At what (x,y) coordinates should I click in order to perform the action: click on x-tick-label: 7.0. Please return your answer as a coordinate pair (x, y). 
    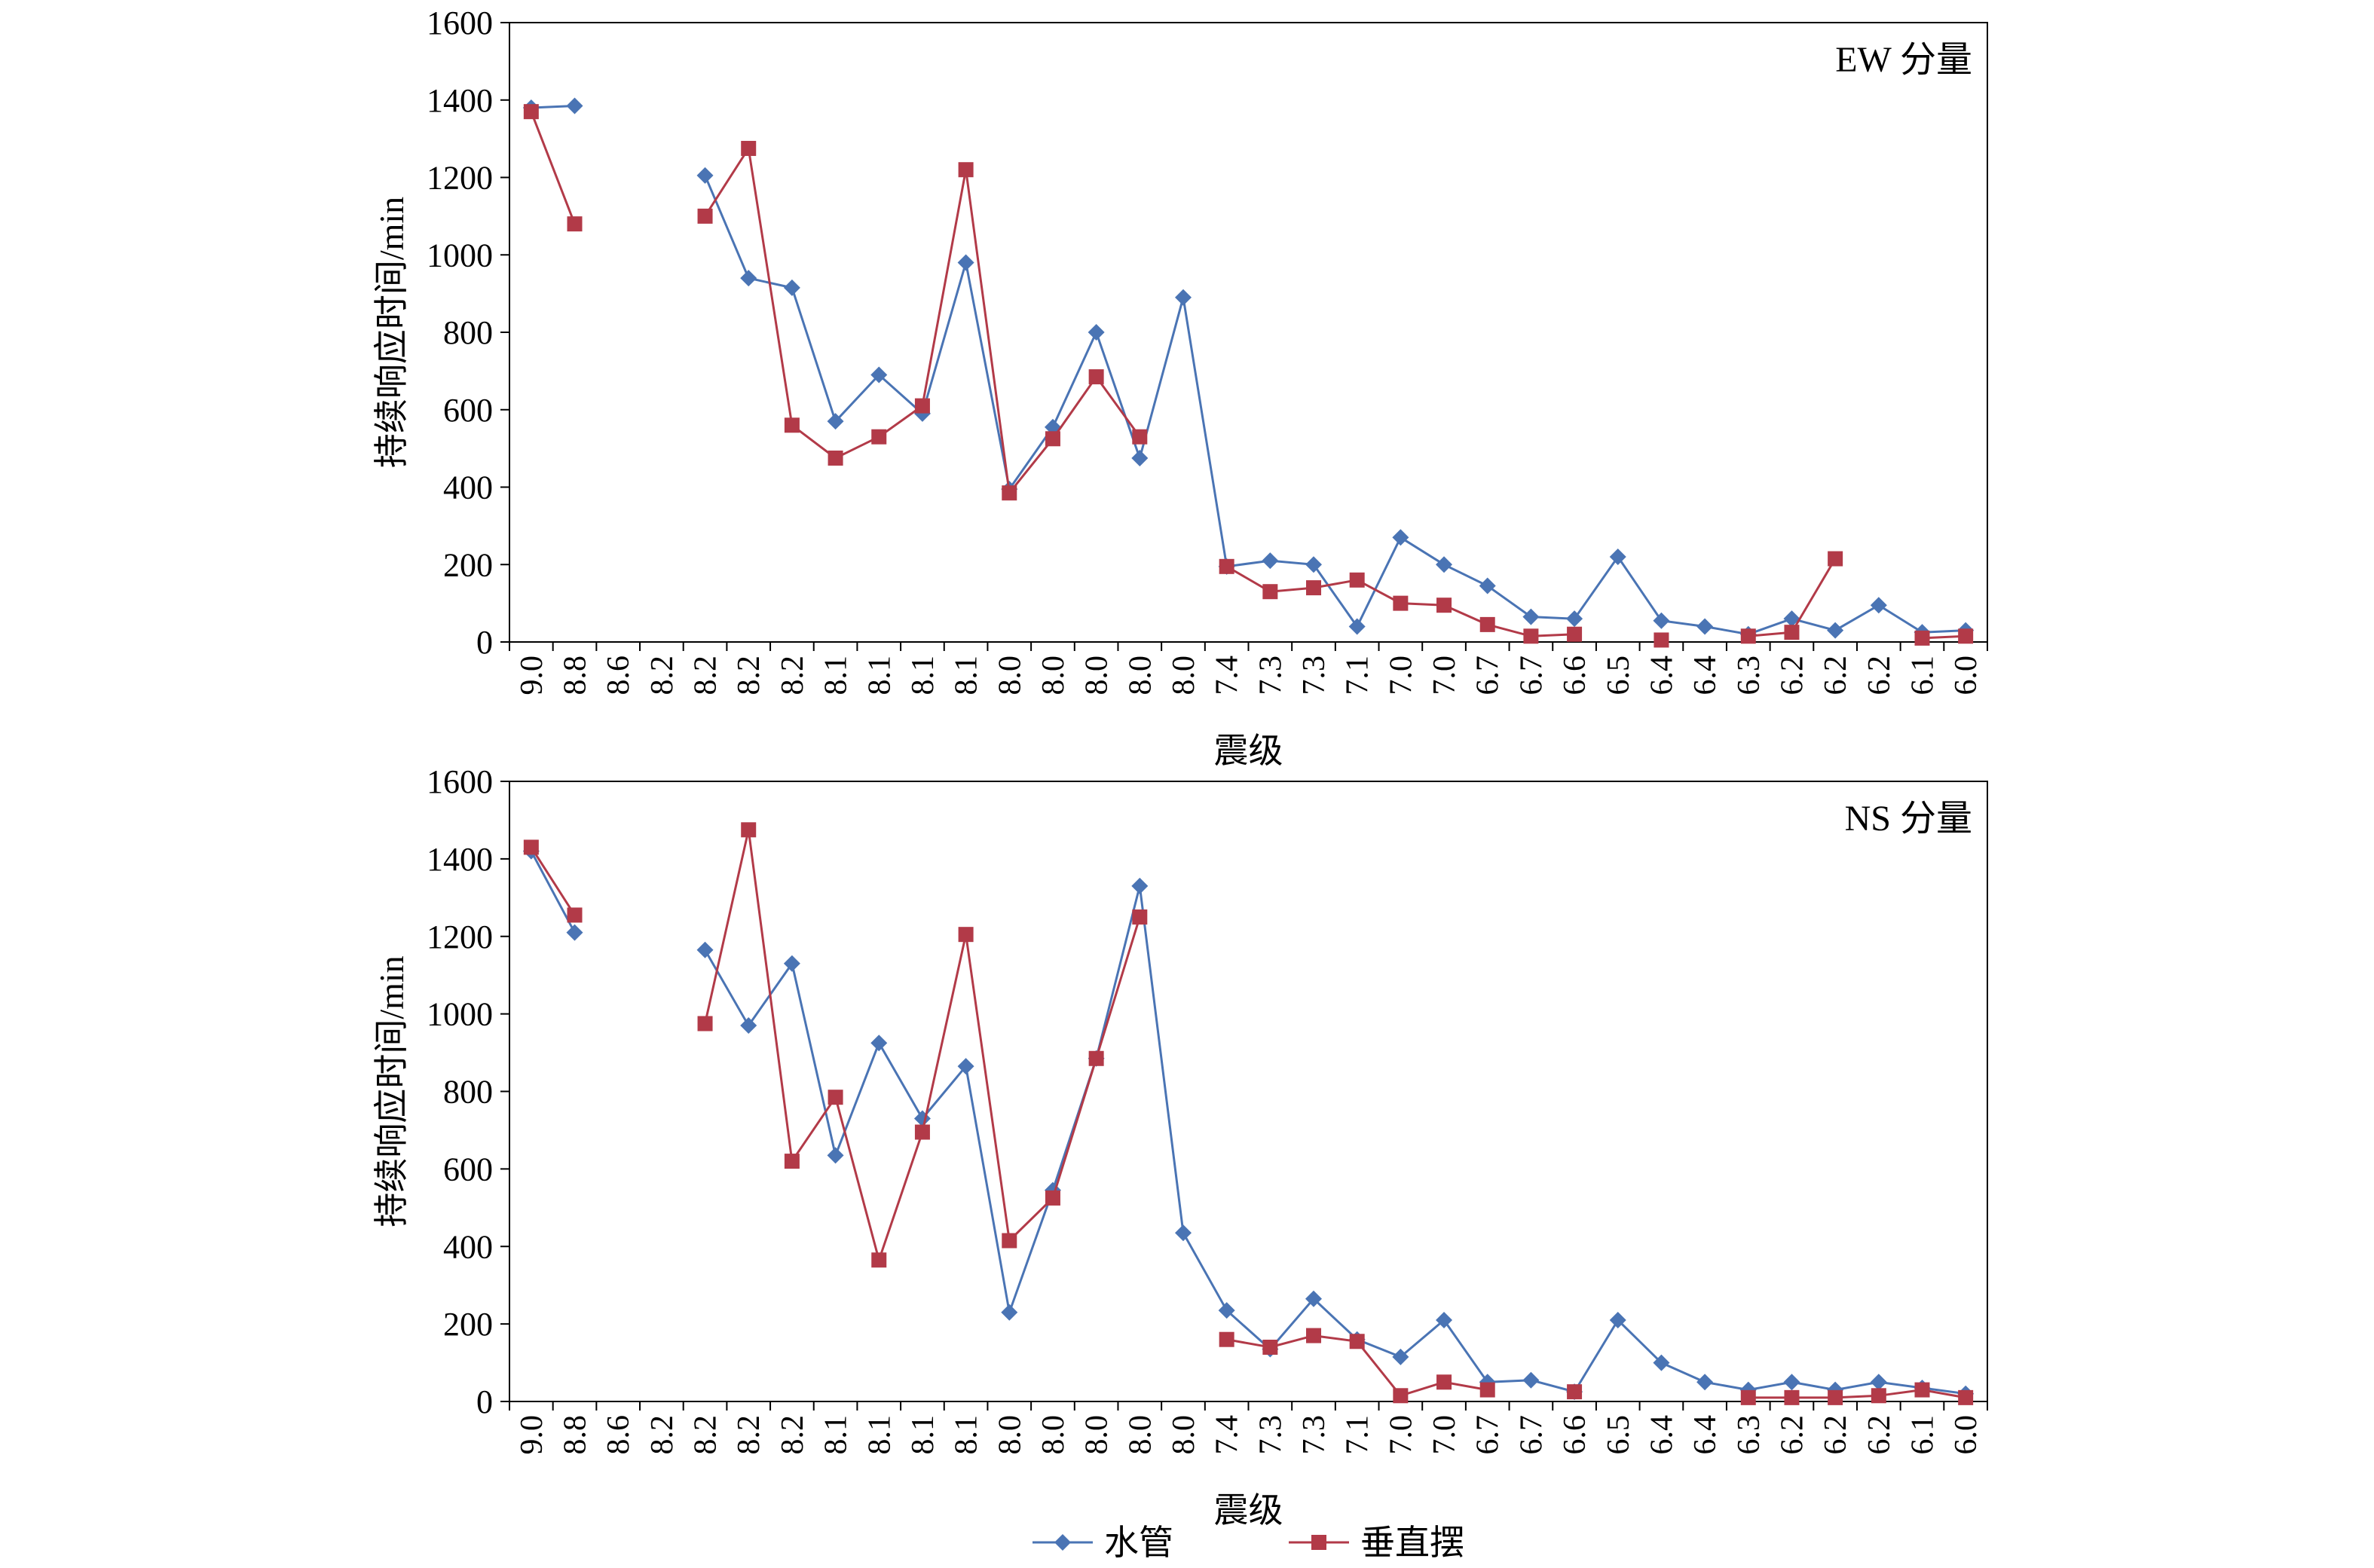
    Looking at the image, I should click on (1445, 675).